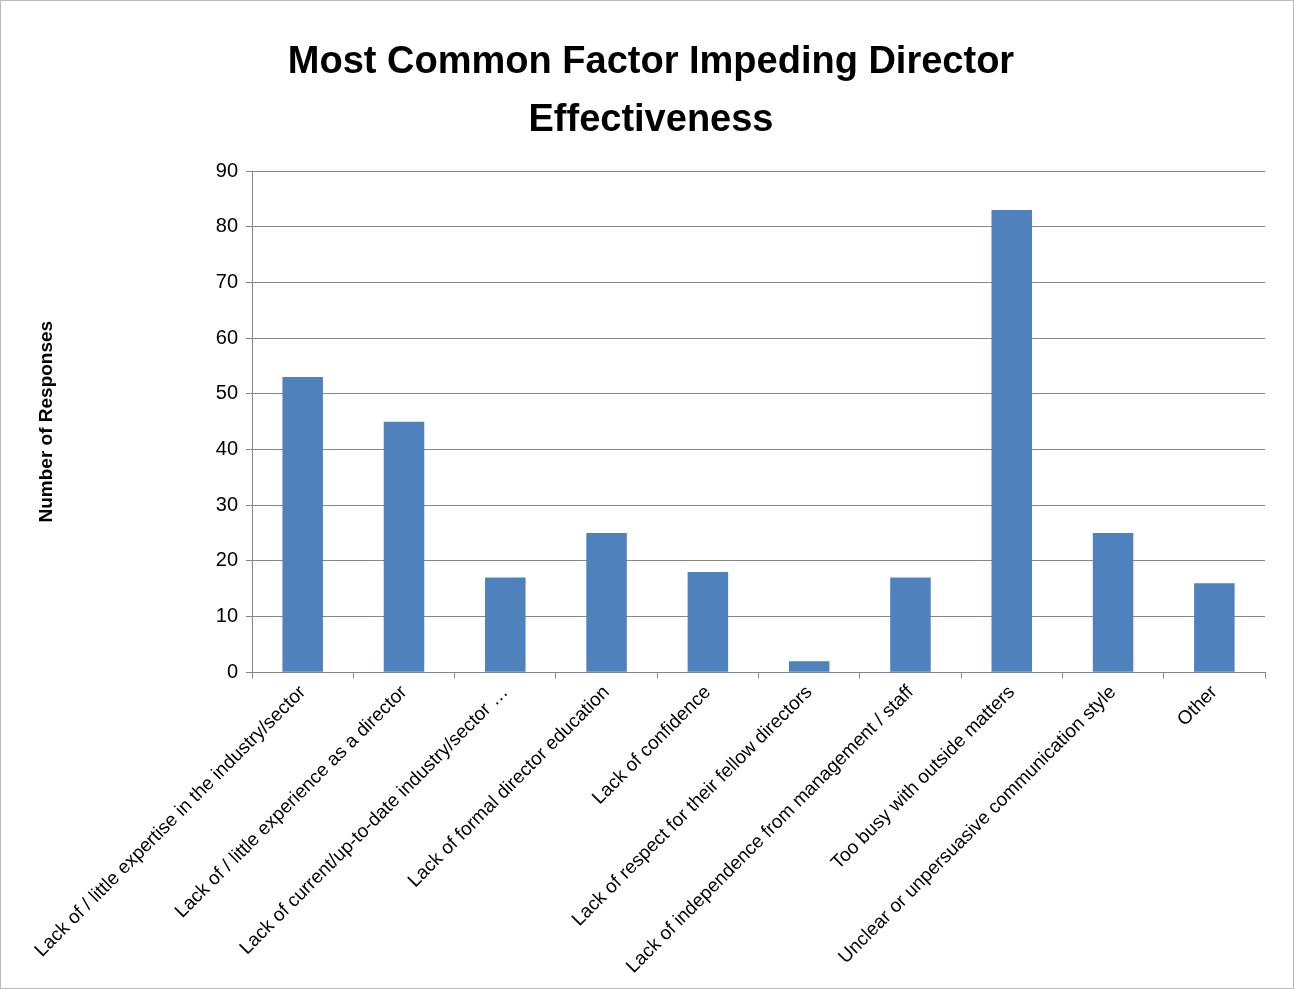 The image size is (1294, 989). I want to click on y-tick-label: 0, so click(232, 670).